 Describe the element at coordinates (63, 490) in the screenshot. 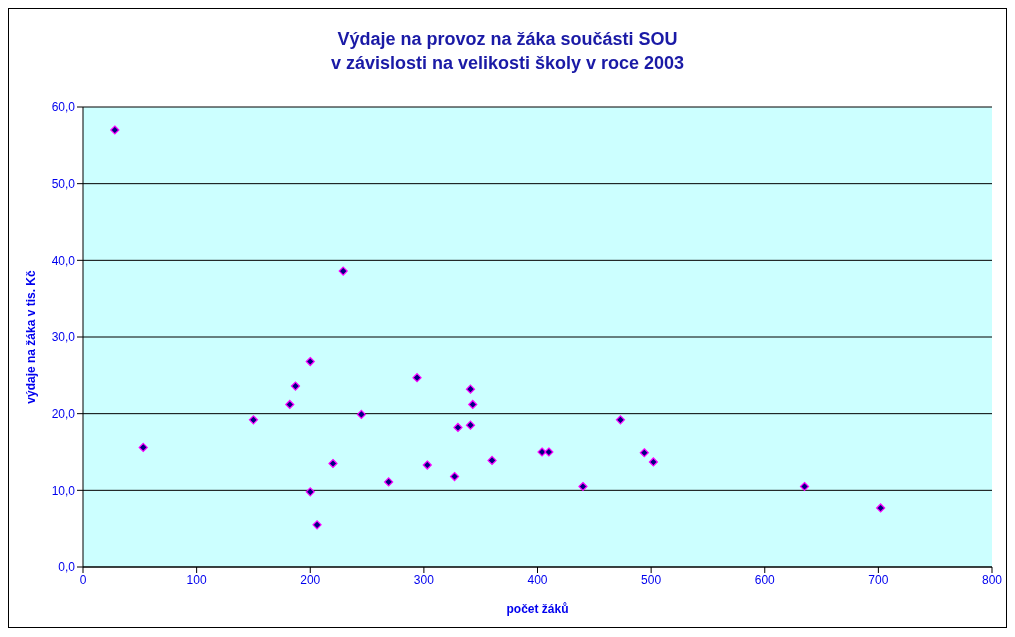

I see `y-tick-label: 10,0` at that location.